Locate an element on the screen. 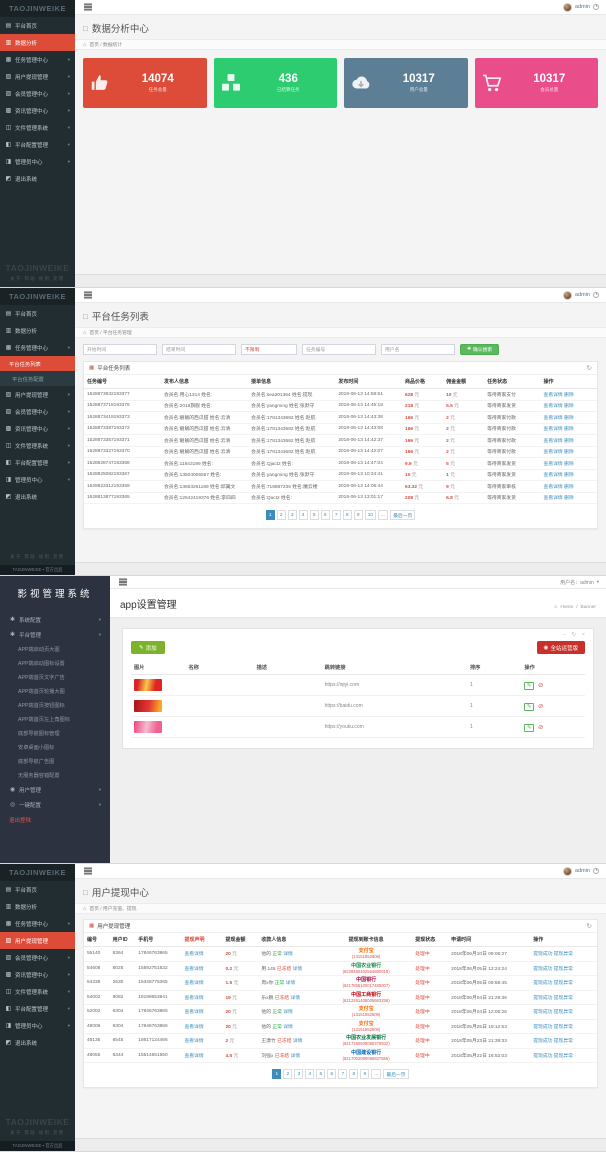  stat-card: 14074 任务总量 is located at coordinates (145, 83).